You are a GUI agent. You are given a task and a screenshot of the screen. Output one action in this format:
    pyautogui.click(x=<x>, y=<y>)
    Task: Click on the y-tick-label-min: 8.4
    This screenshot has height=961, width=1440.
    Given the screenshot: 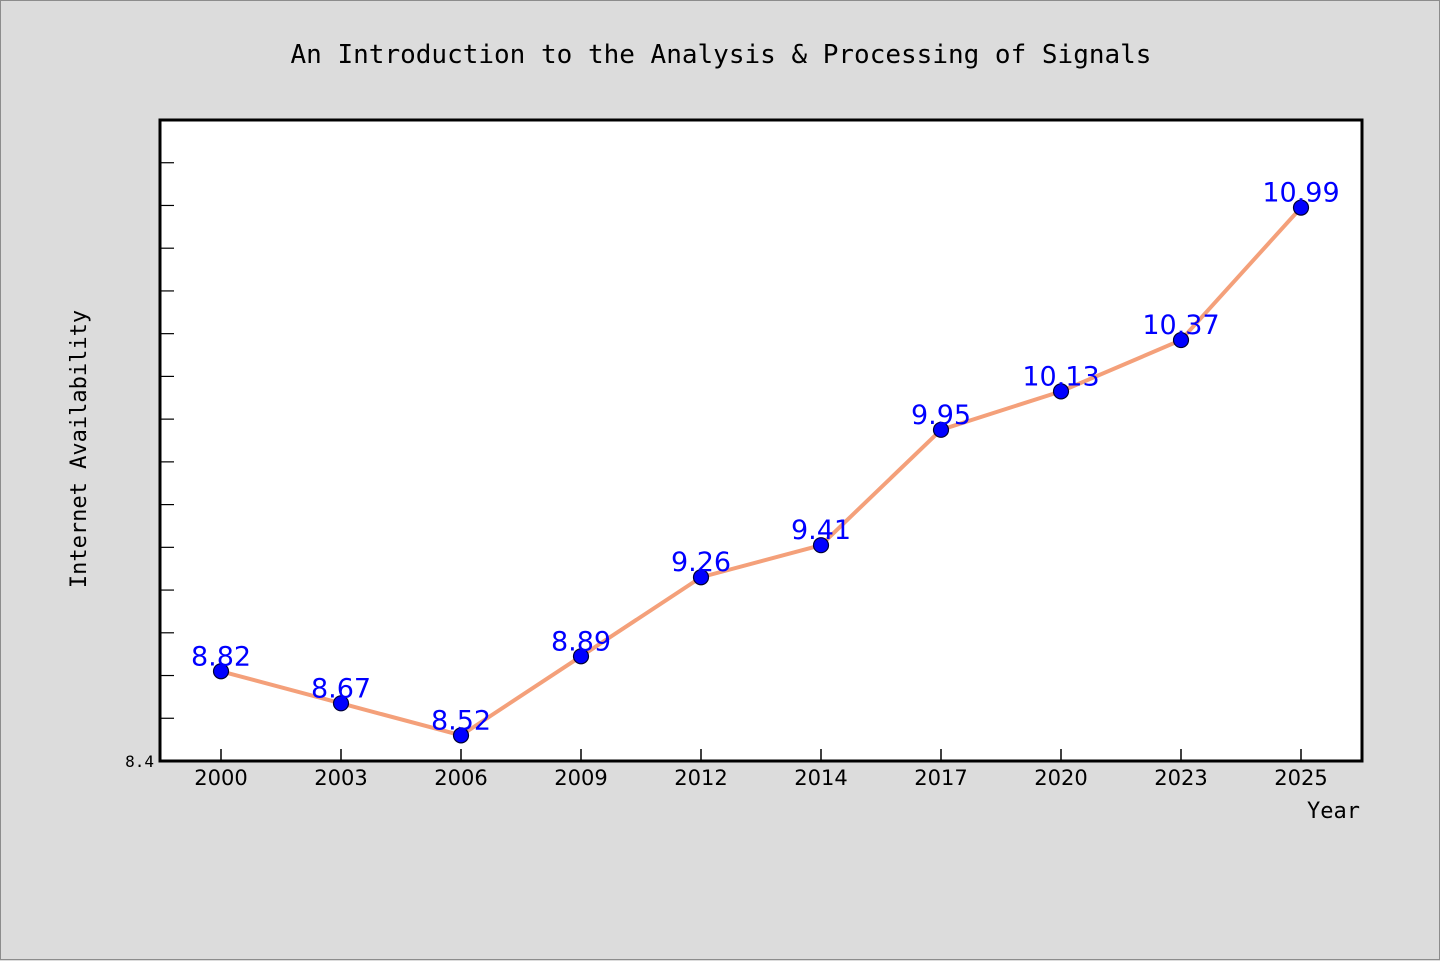 What is the action you would take?
    pyautogui.click(x=139, y=761)
    